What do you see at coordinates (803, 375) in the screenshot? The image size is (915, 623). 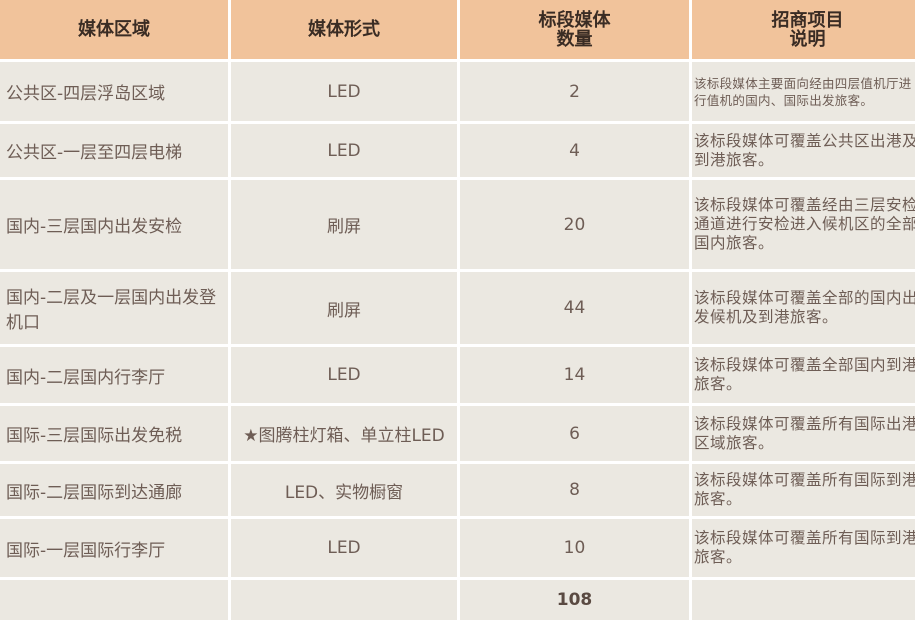 I see `description-cell: 该标段媒体可覆盖全部国内到港旅客。` at bounding box center [803, 375].